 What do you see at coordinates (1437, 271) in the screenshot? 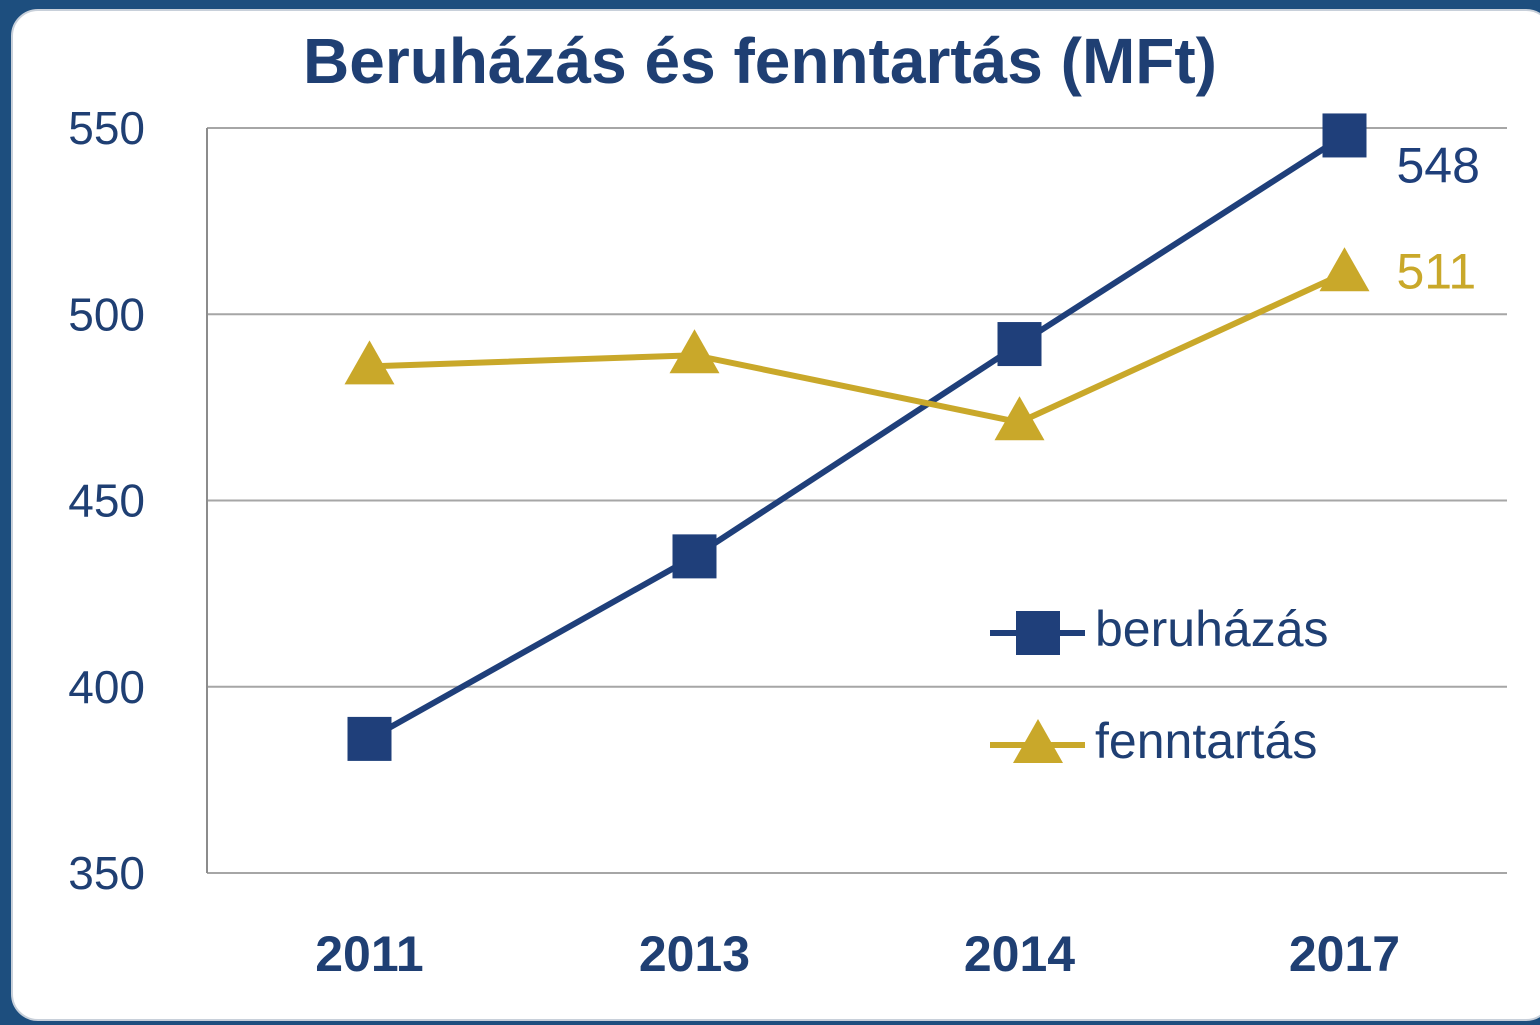
I see `data-label: 511` at bounding box center [1437, 271].